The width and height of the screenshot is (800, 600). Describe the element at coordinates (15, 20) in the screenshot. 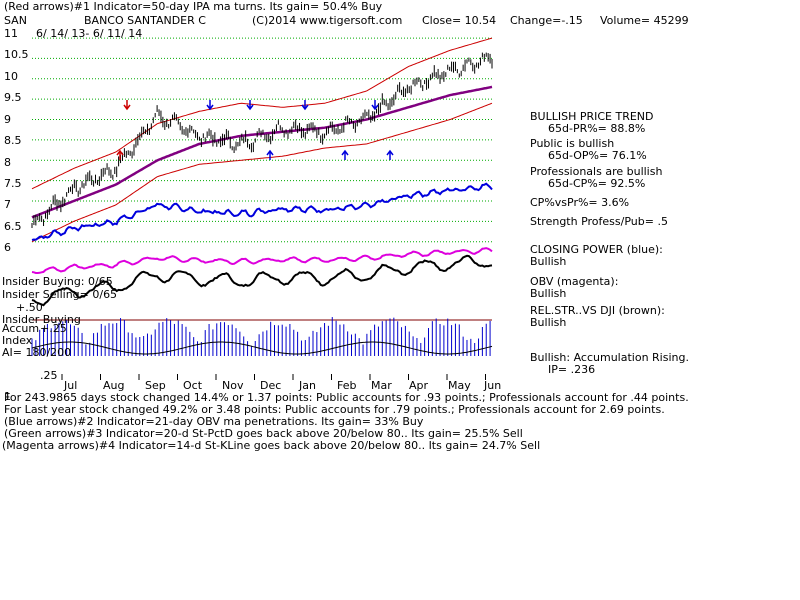

I see `ticker: SAN` at that location.